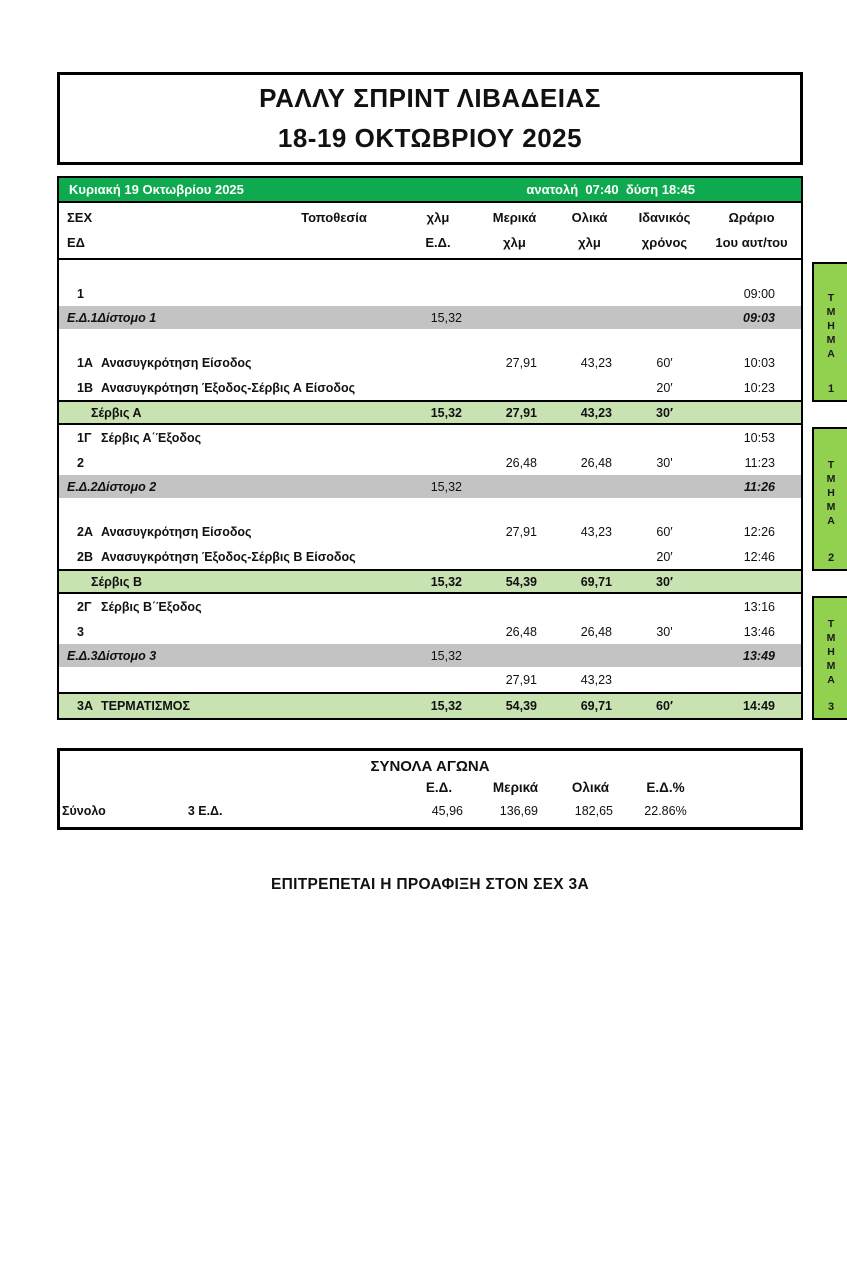  Describe the element at coordinates (430, 811) in the screenshot. I see `totals-row: Σύνολο 3 Ε.Δ. 45,96 136,69 182,65 22.86%` at that location.